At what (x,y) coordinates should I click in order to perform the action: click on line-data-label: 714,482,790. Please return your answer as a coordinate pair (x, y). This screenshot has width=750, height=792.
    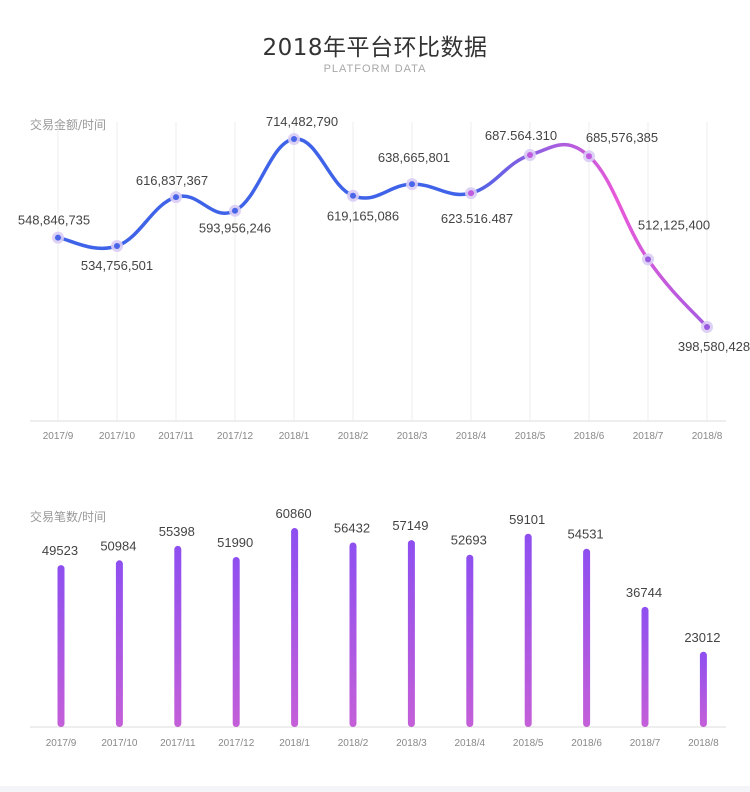
    Looking at the image, I should click on (302, 121).